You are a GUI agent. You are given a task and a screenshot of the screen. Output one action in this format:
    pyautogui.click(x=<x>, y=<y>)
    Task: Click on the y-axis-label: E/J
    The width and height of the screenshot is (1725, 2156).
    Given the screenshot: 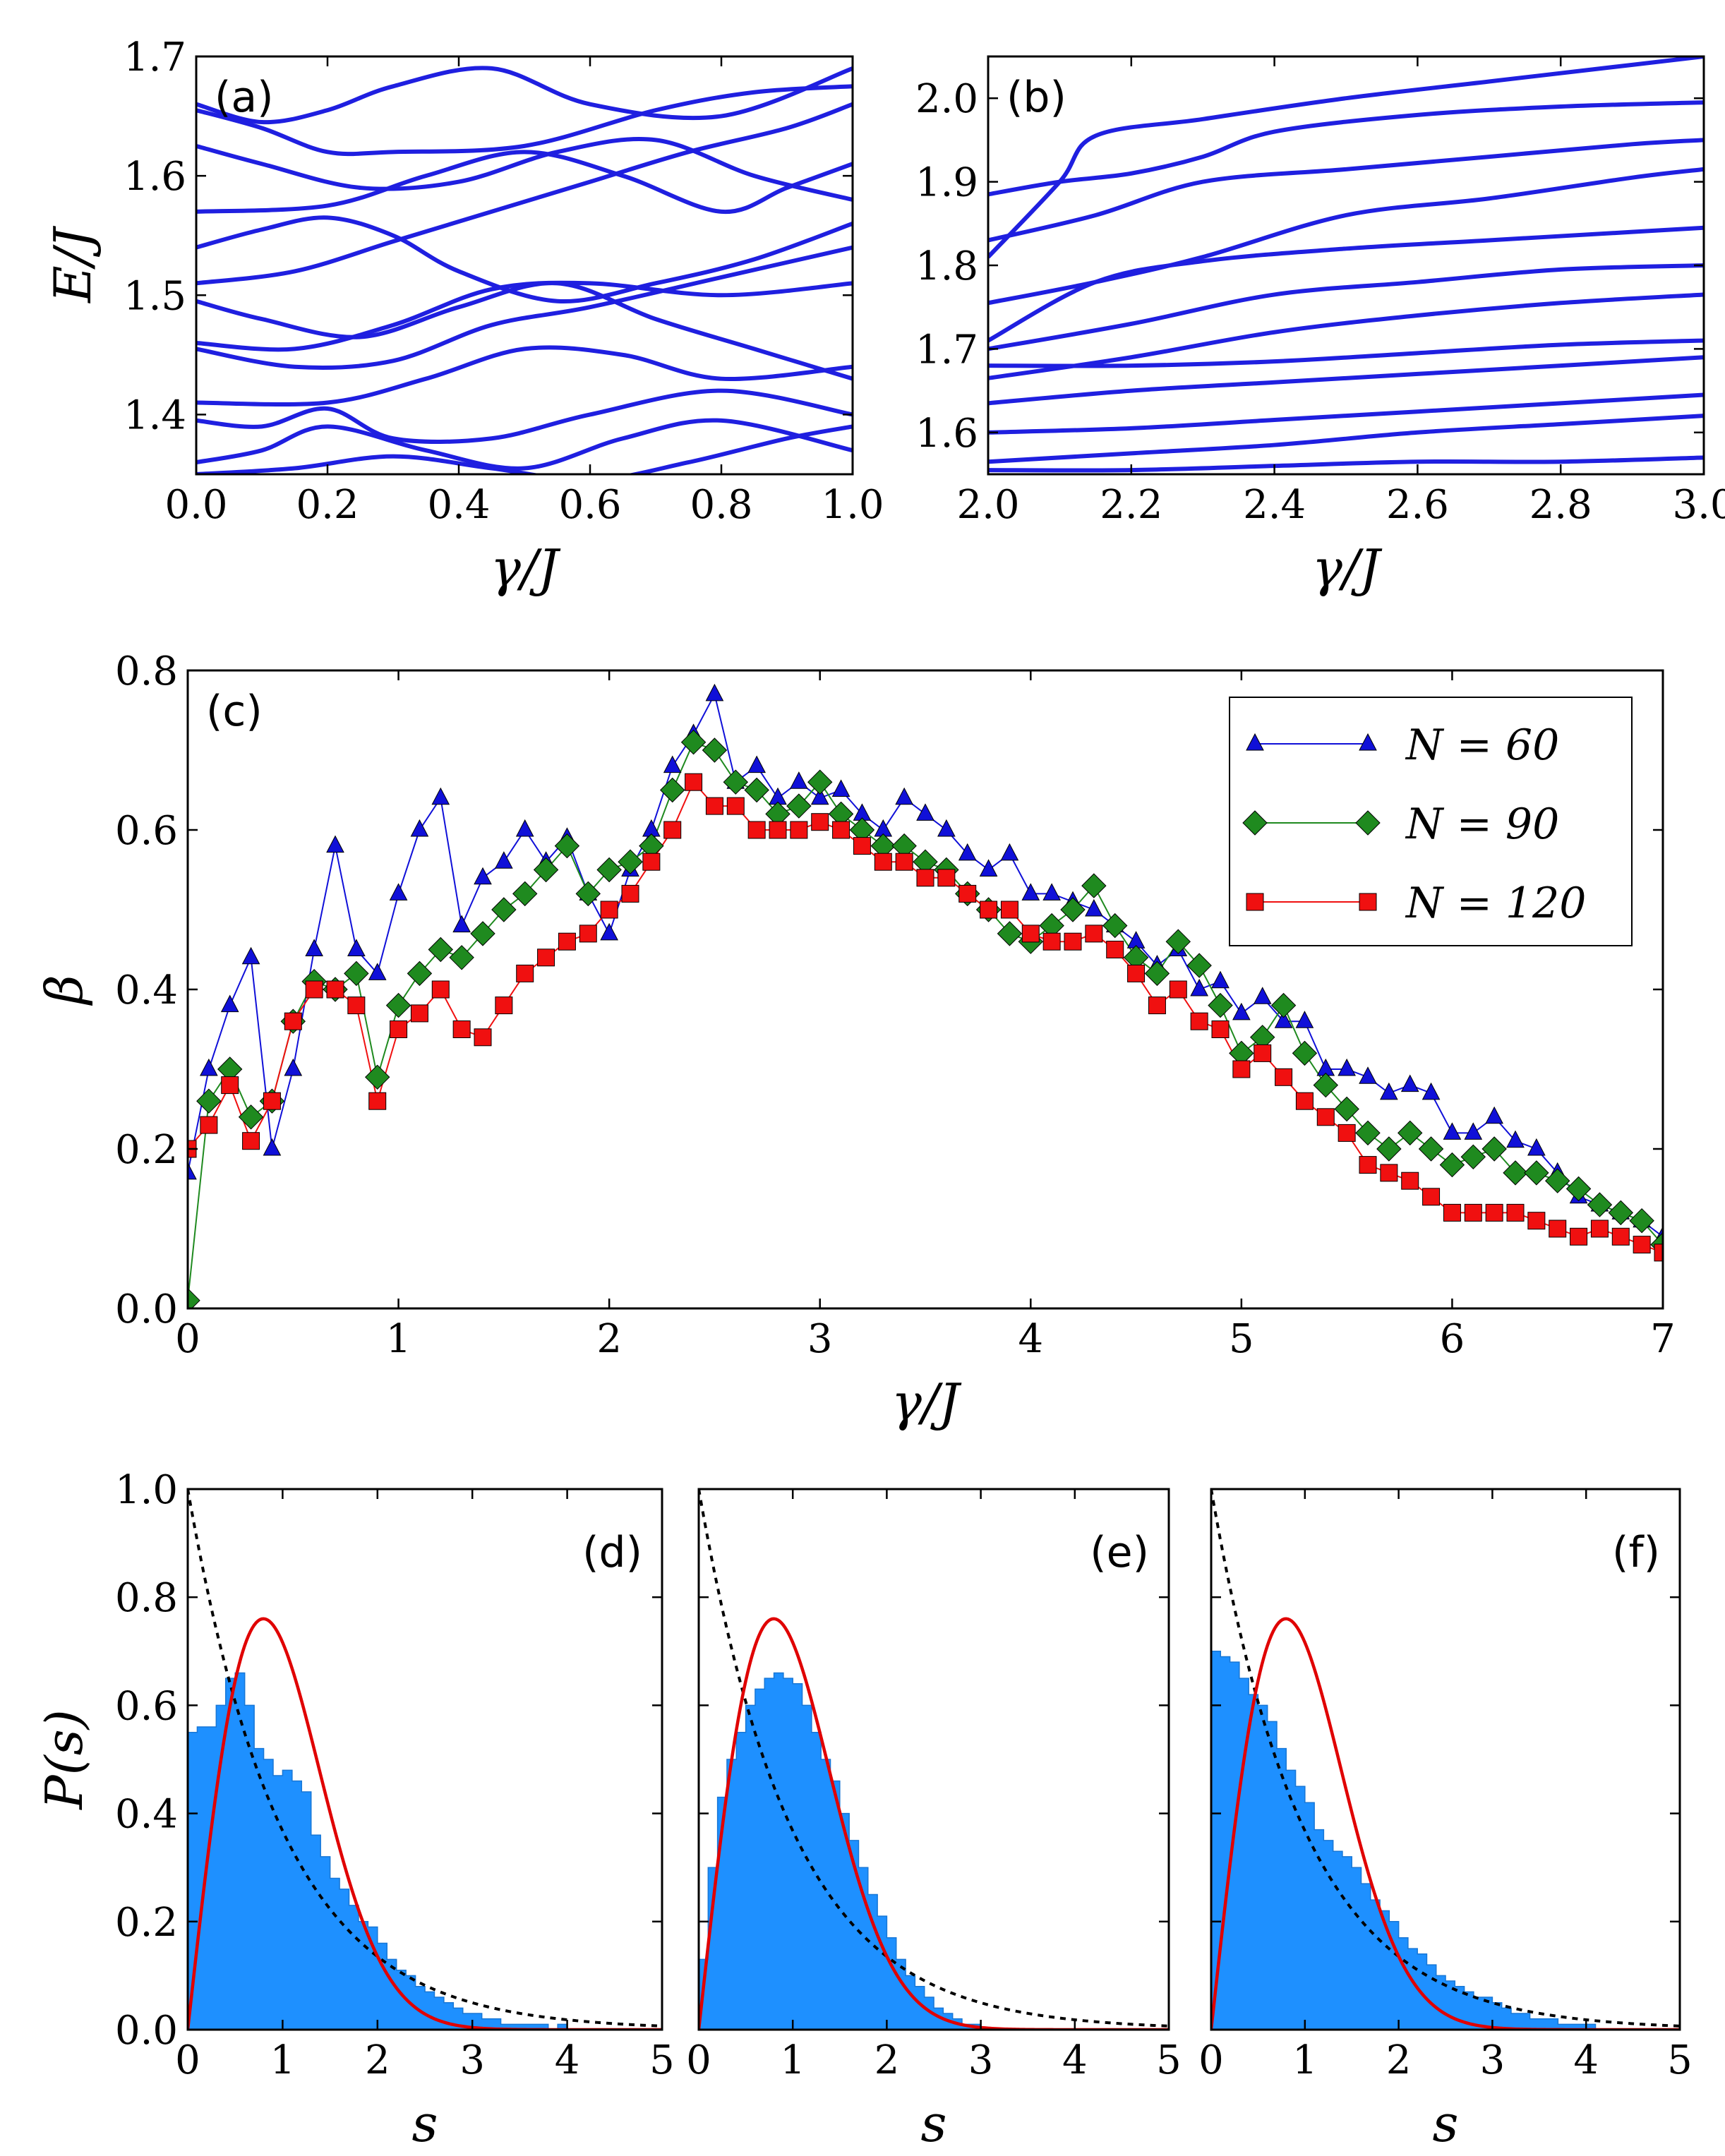 What is the action you would take?
    pyautogui.click(x=72, y=264)
    